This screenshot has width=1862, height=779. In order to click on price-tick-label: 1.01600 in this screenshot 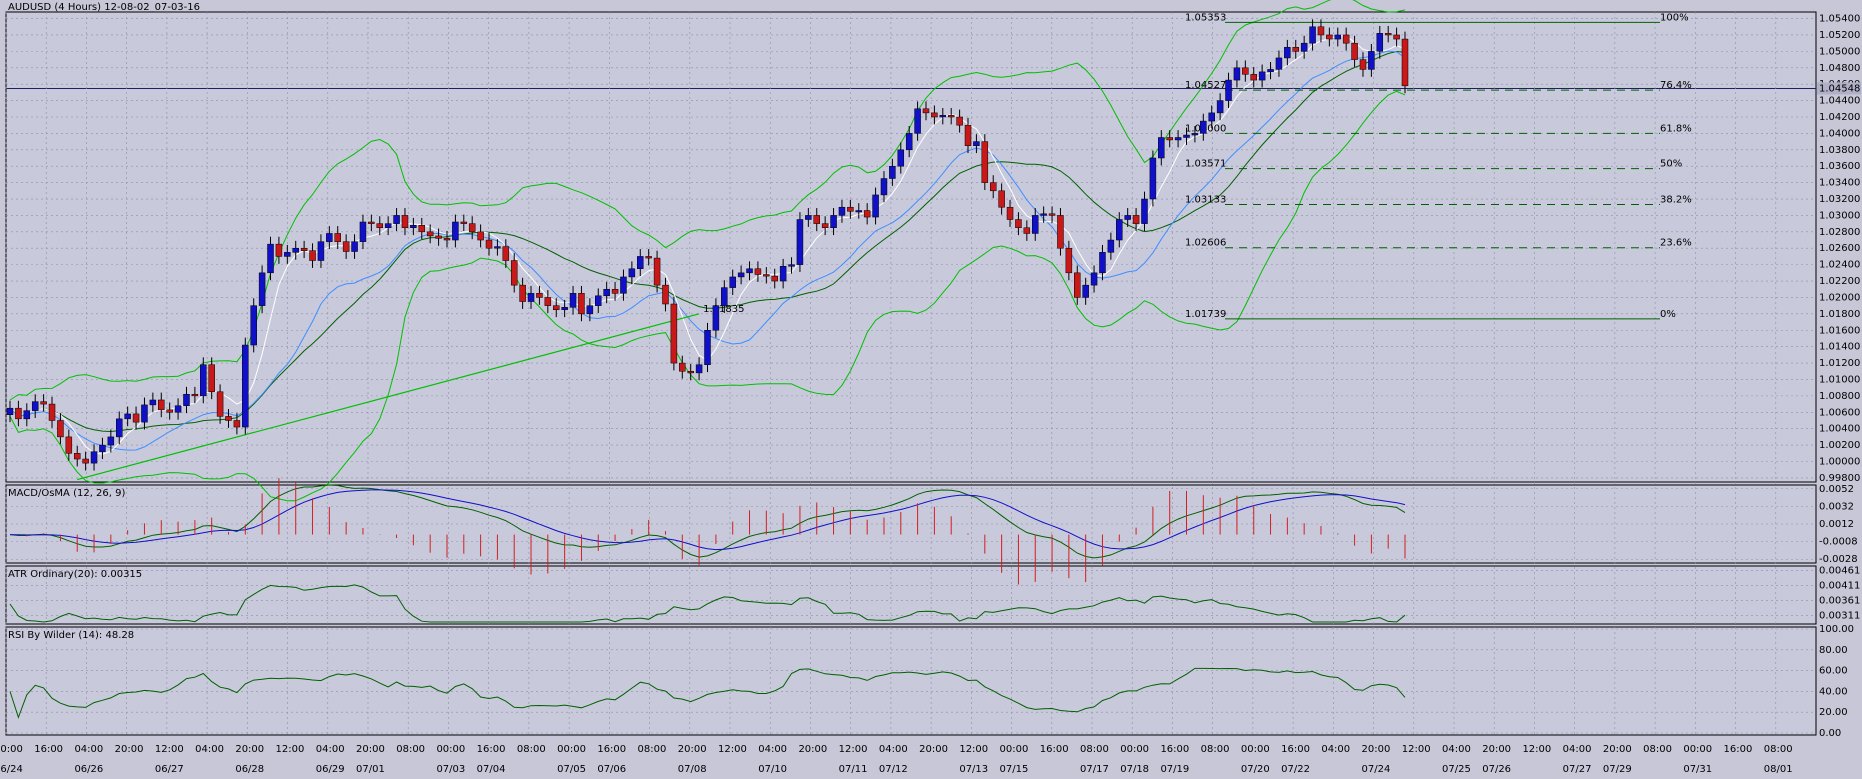, I will do `click(1839, 330)`.